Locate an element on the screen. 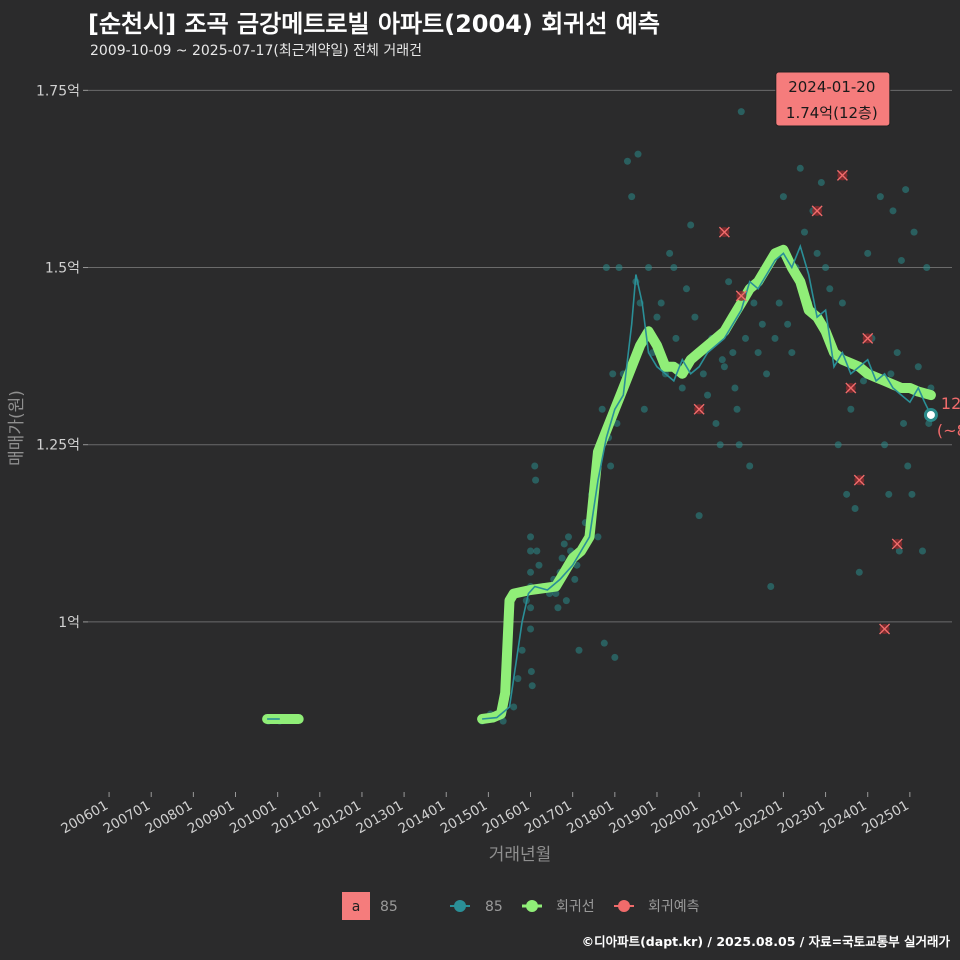 Image resolution: width=960 pixels, height=960 pixels. annotation-layer: 2024-01-20 1.74억(12층) 12,920 (~85㎡) is located at coordinates (867, 255).